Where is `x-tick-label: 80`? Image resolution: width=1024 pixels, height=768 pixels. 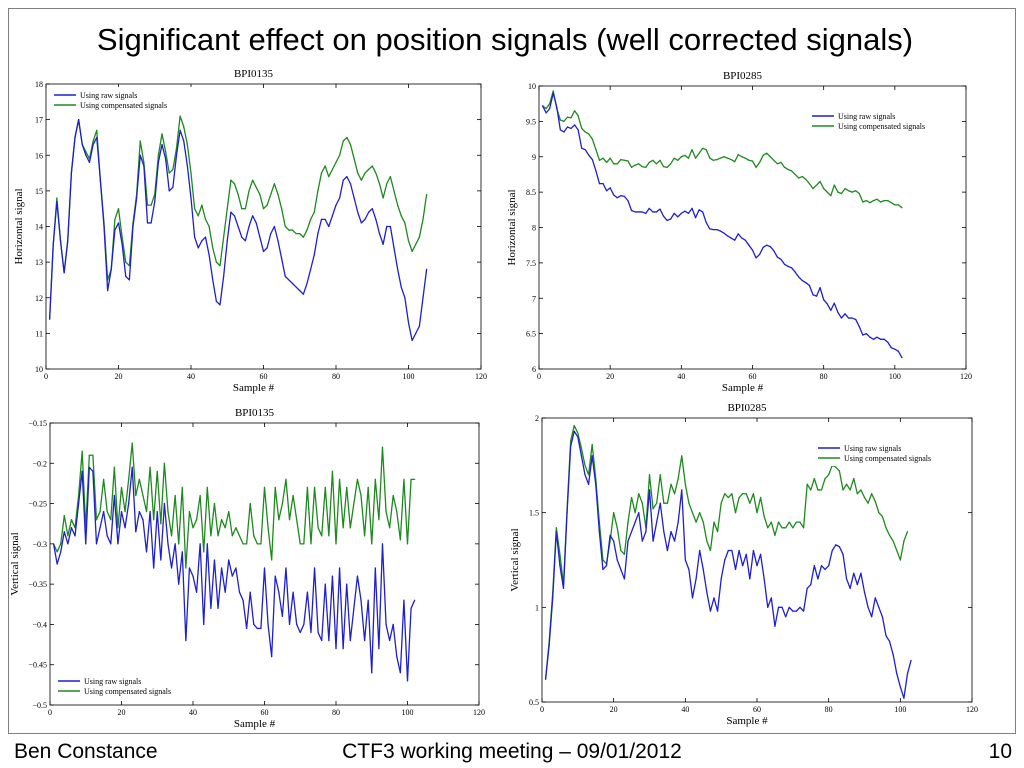
x-tick-label: 80 is located at coordinates (336, 712).